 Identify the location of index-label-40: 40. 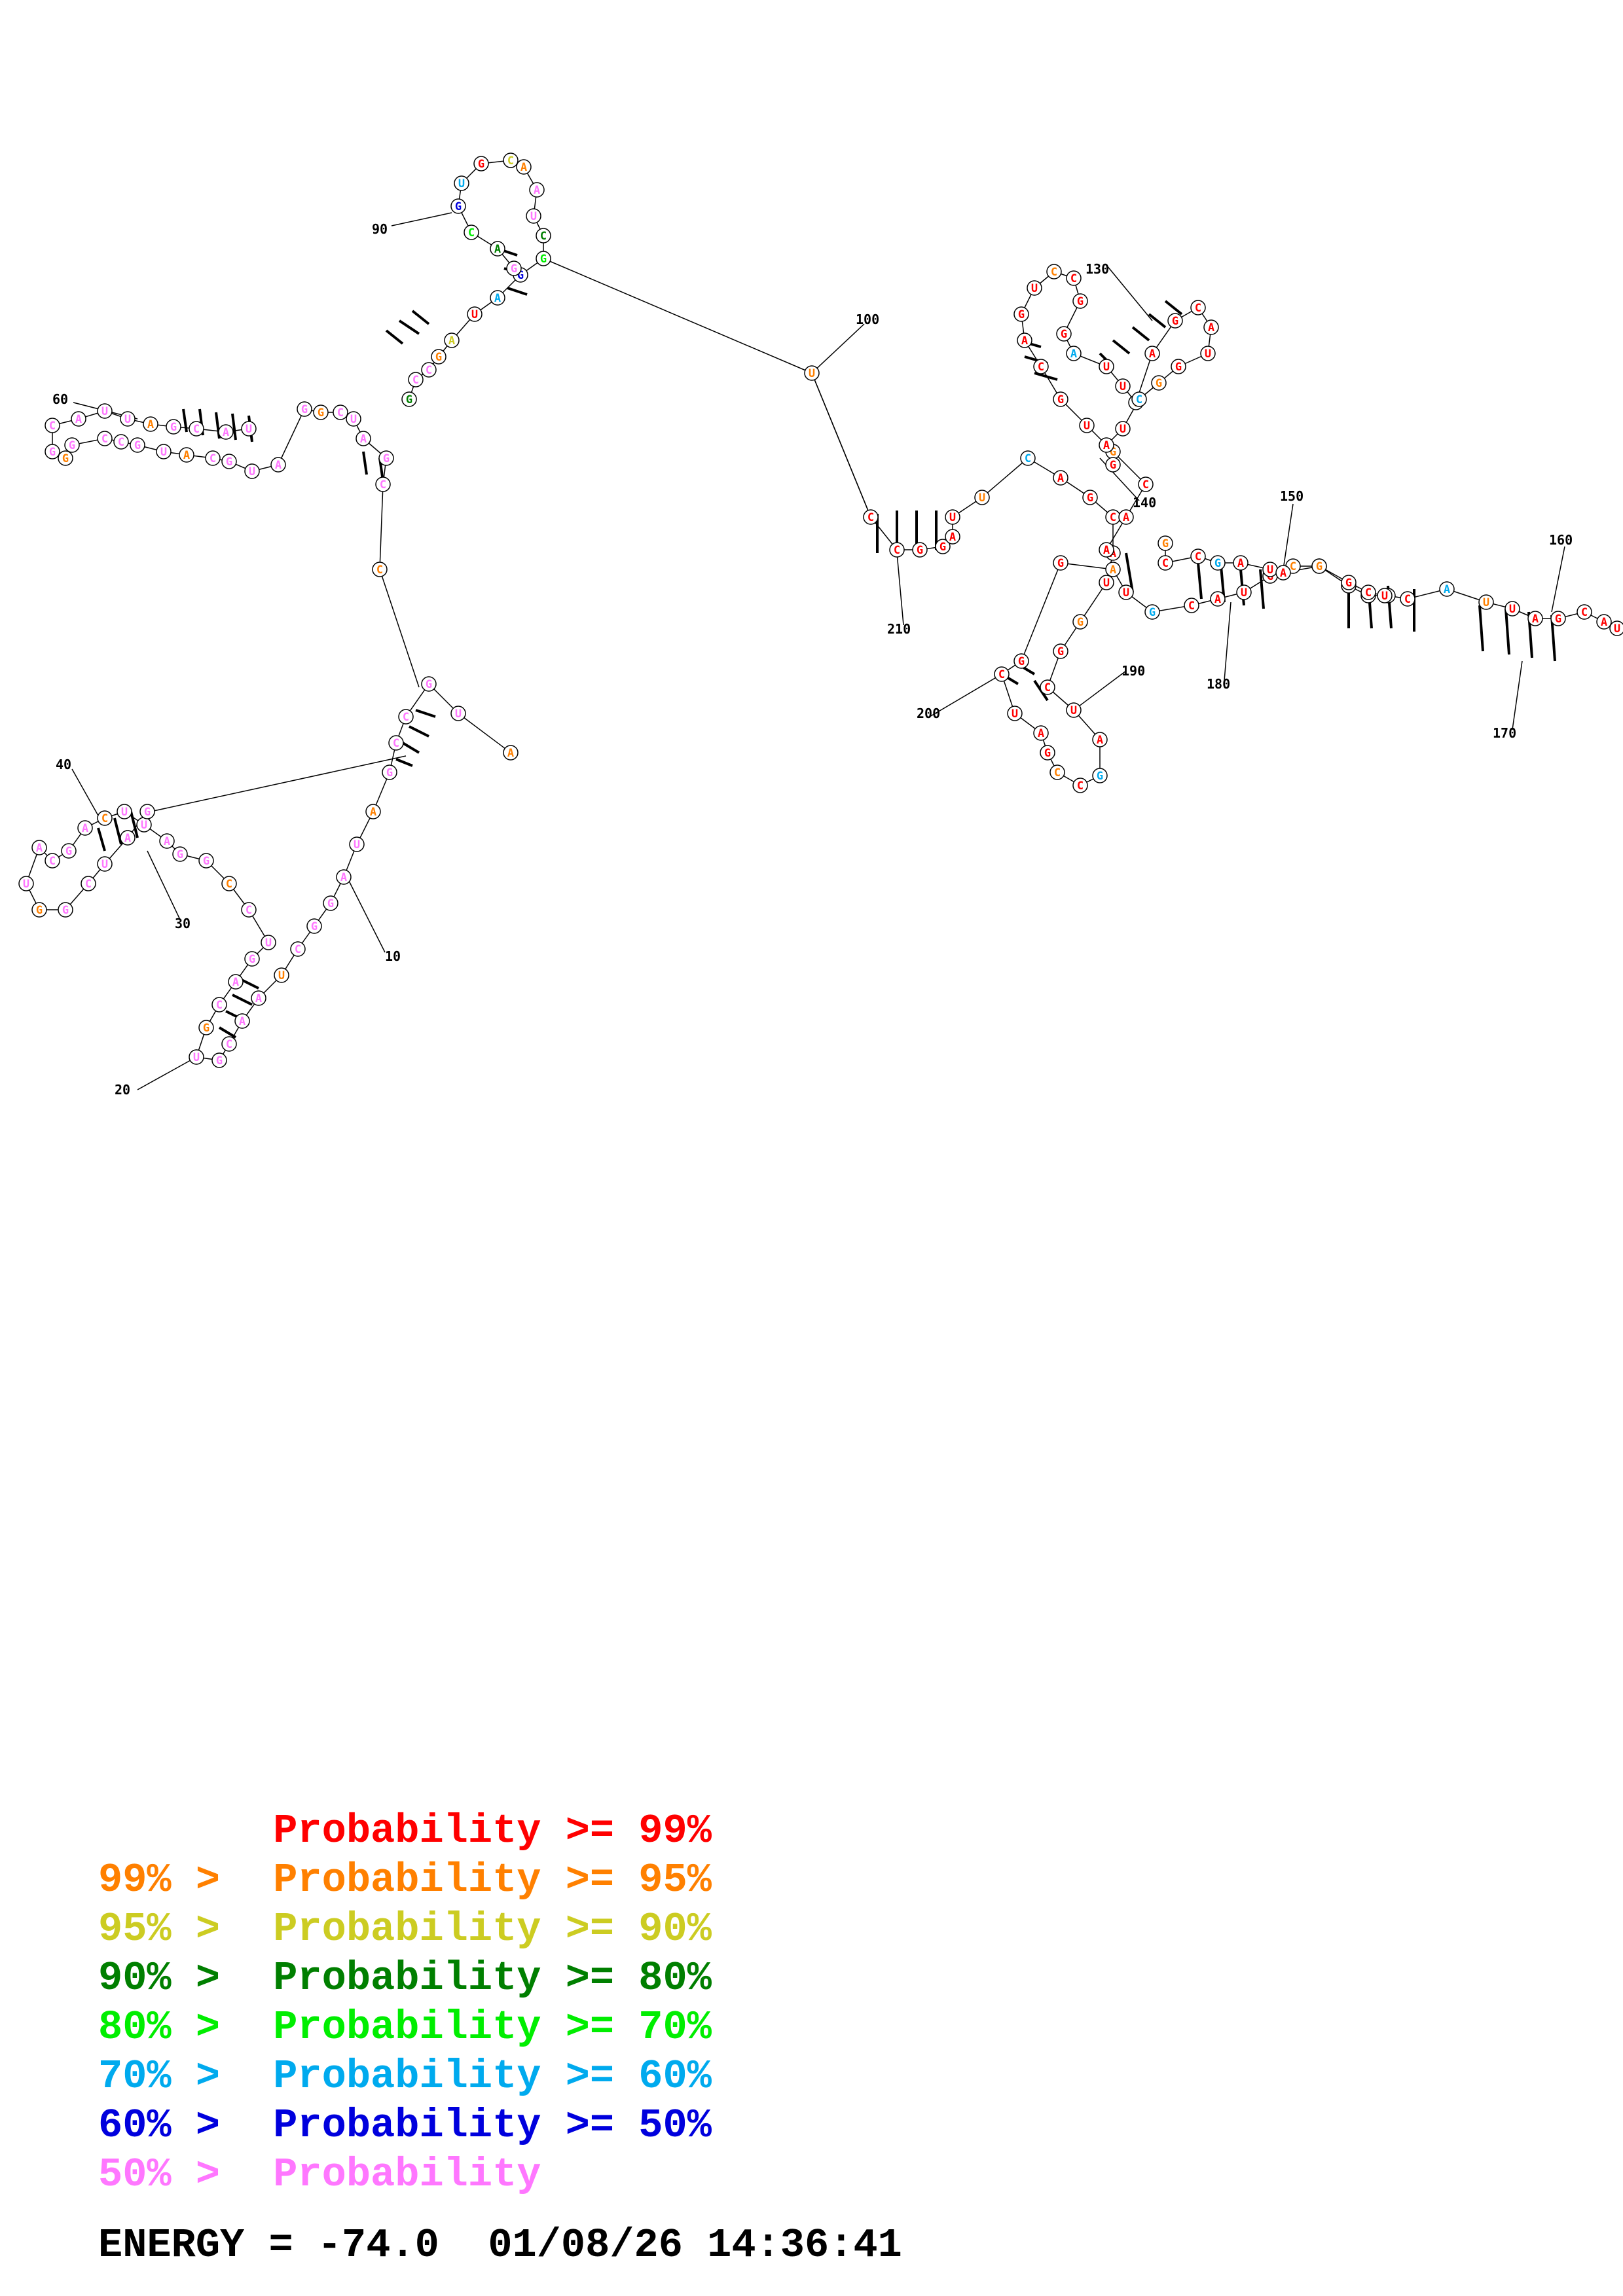
(63, 764).